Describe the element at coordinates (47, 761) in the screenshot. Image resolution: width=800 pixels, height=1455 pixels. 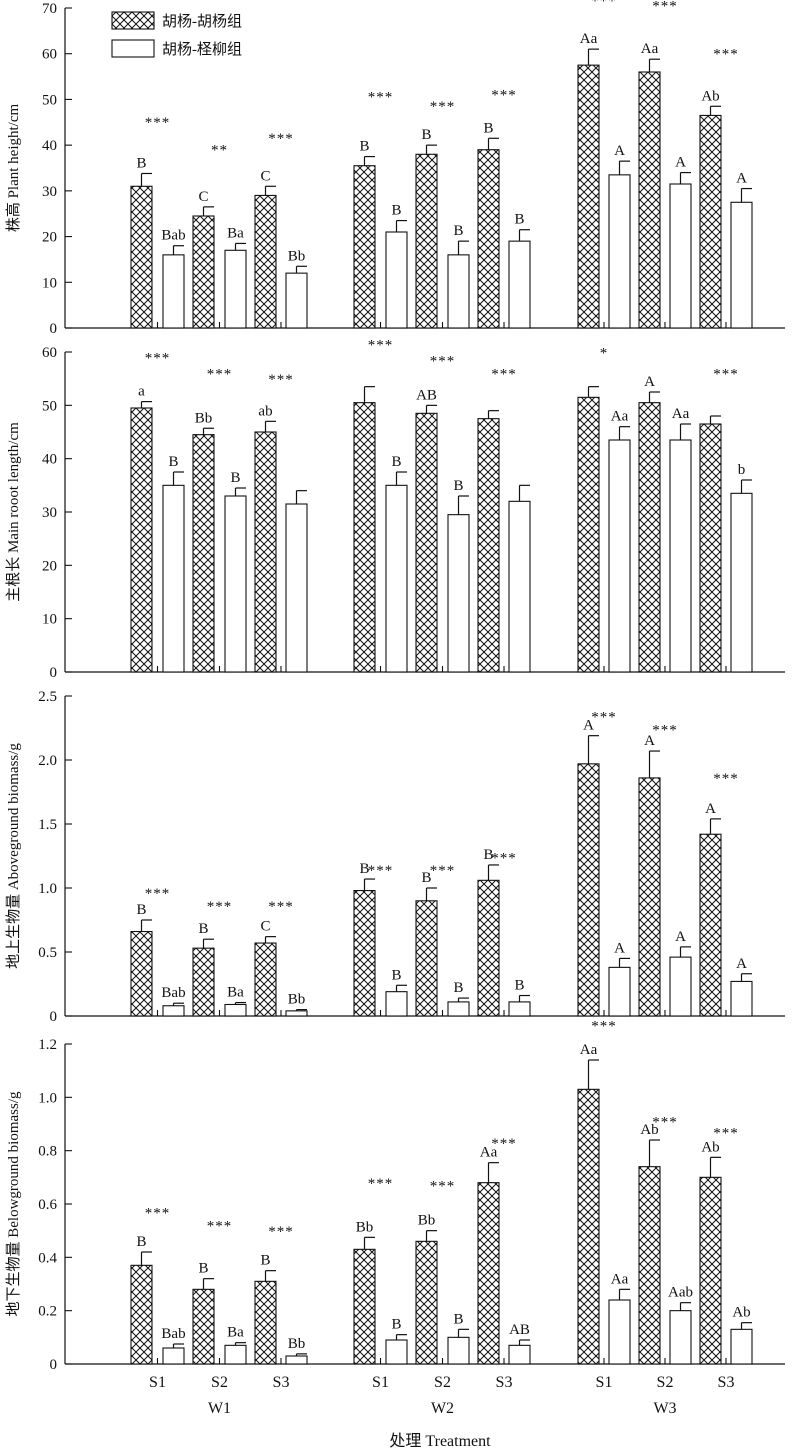
I see `y-tick-label: 2.0` at that location.